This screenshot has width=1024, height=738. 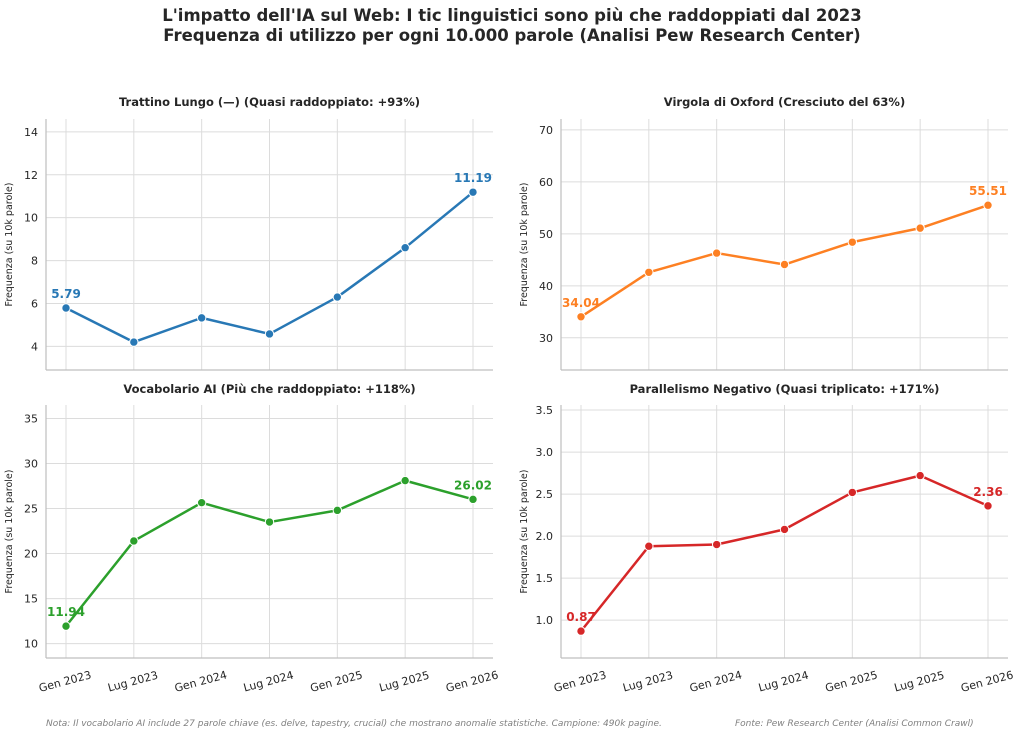 What do you see at coordinates (268, 682) in the screenshot?
I see `panel-3-x-tick-label: Lug 2024` at bounding box center [268, 682].